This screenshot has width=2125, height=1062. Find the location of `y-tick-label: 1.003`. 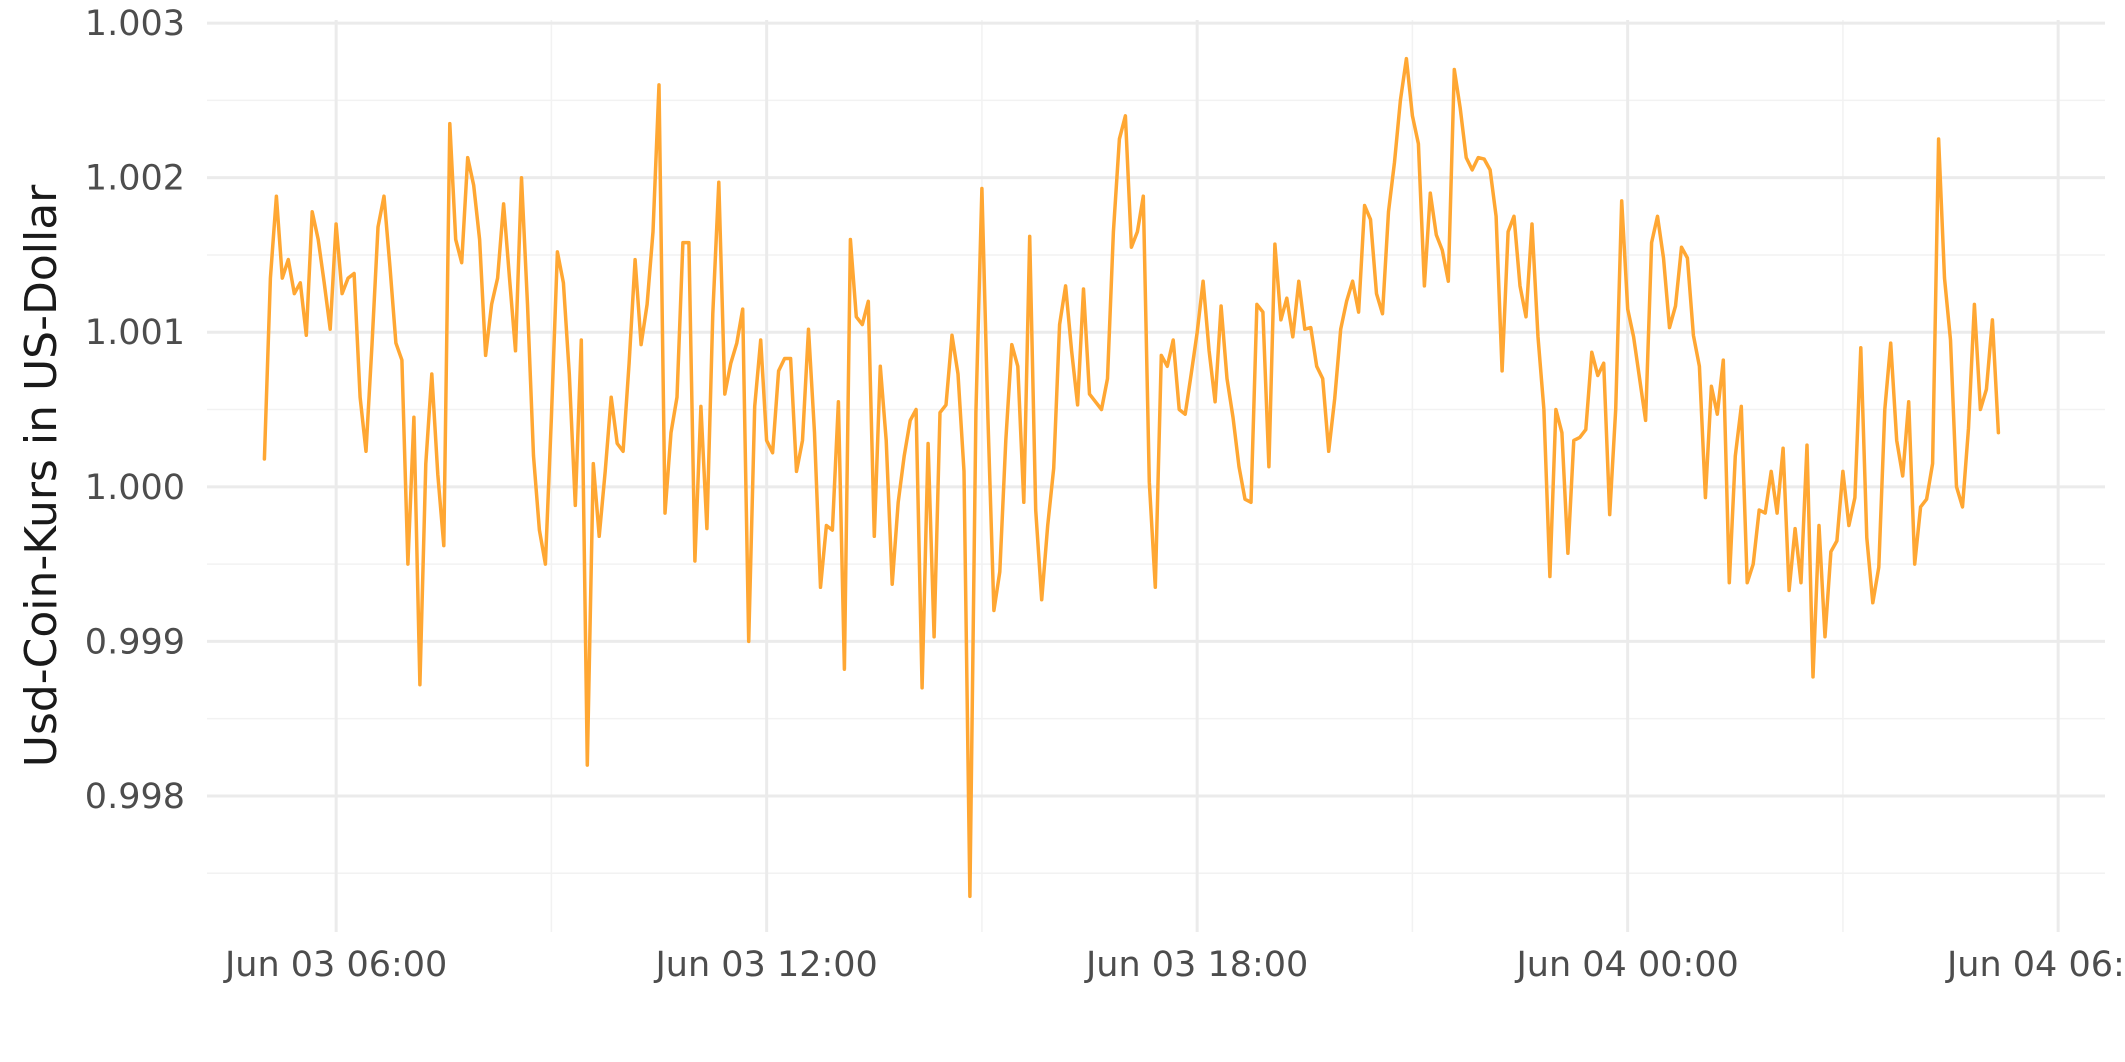

y-tick-label: 1.003 is located at coordinates (135, 24).